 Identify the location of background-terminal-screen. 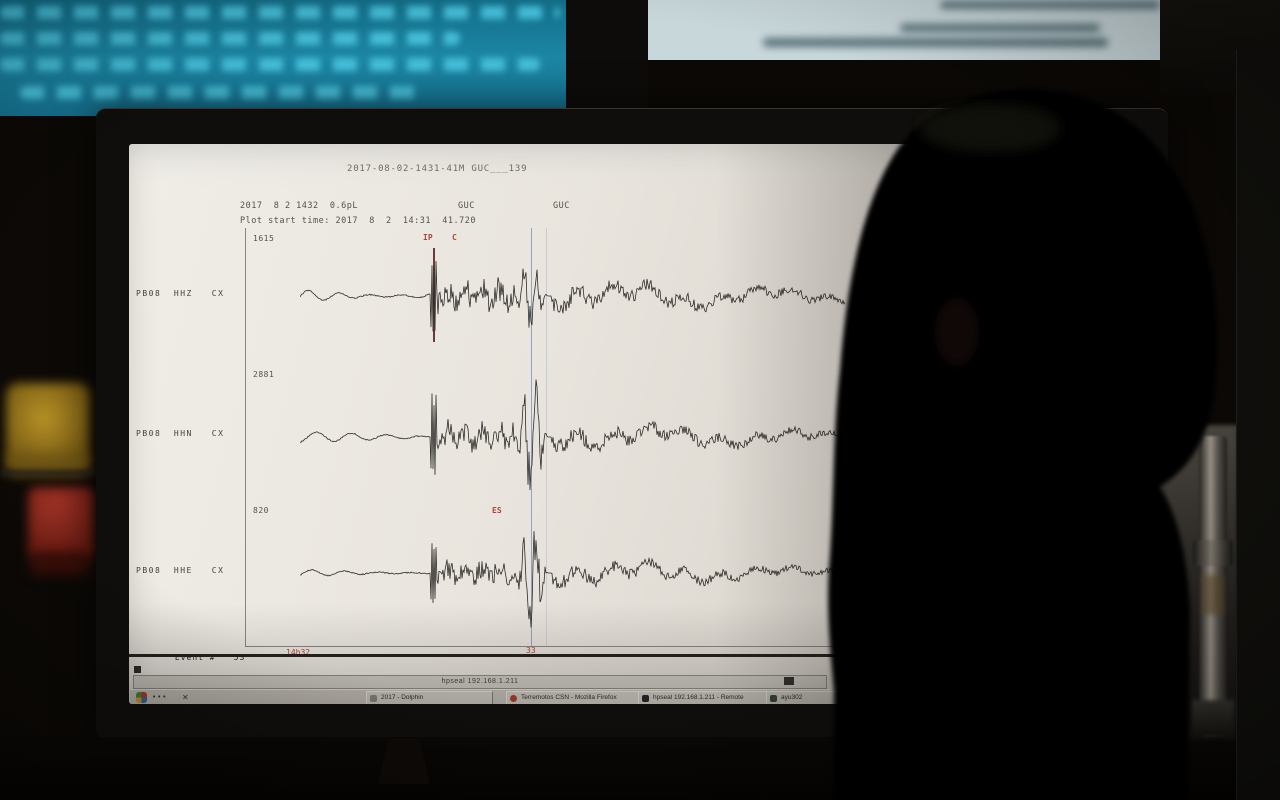
(283, 58).